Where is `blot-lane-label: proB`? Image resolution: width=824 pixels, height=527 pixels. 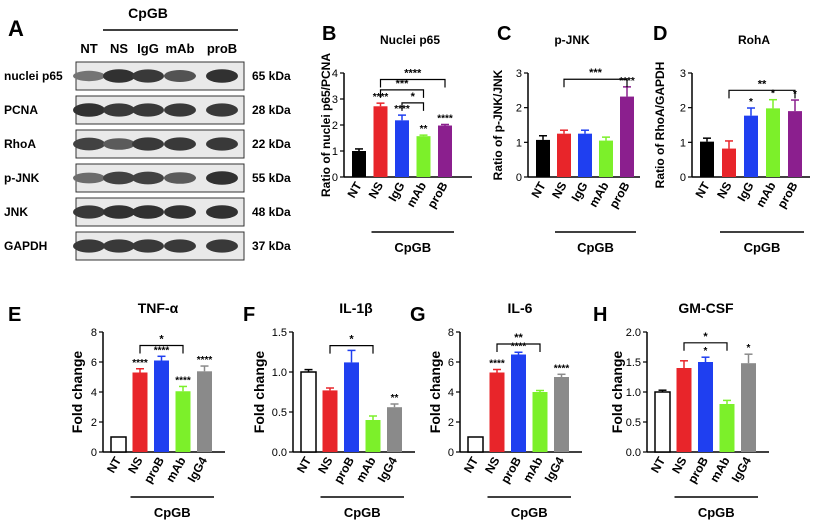
blot-lane-label: proB is located at coordinates (222, 48).